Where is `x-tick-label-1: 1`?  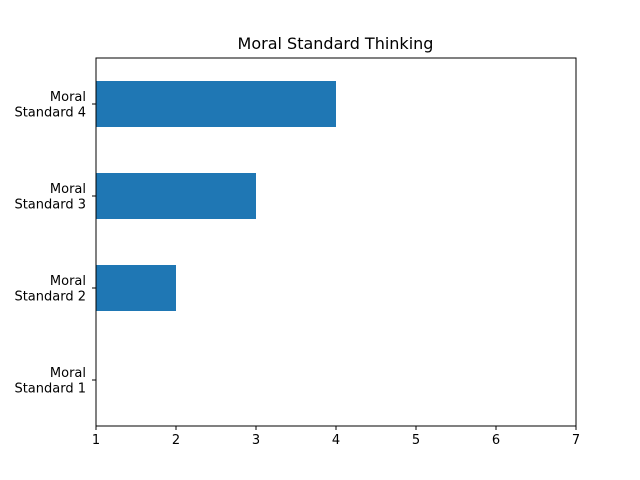 x-tick-label-1: 1 is located at coordinates (96, 440).